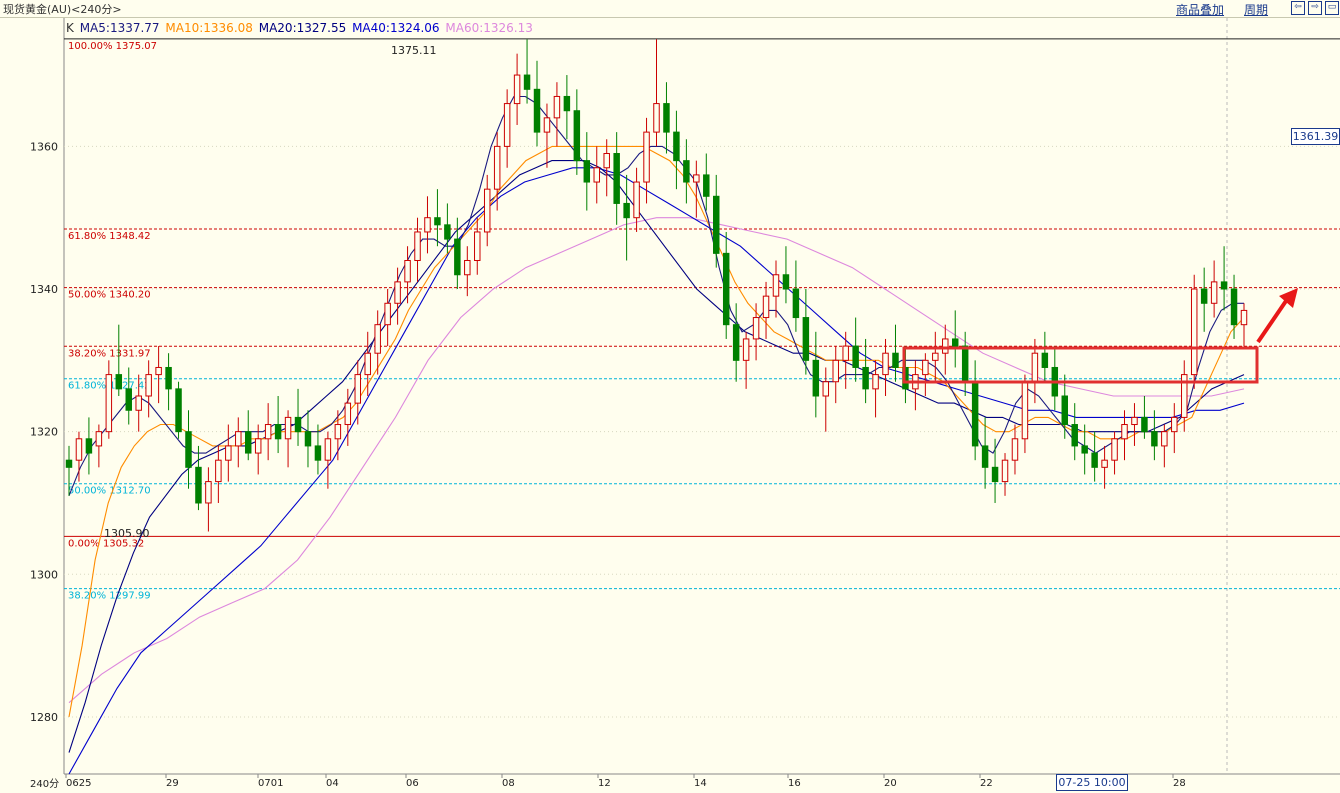 Image resolution: width=1340 pixels, height=793 pixels. I want to click on x-tick-label: 22, so click(986, 783).